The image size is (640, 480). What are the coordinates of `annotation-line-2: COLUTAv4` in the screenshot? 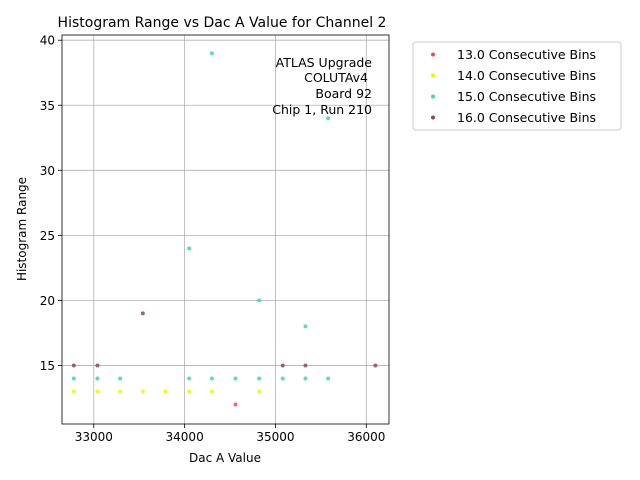 It's located at (336, 77).